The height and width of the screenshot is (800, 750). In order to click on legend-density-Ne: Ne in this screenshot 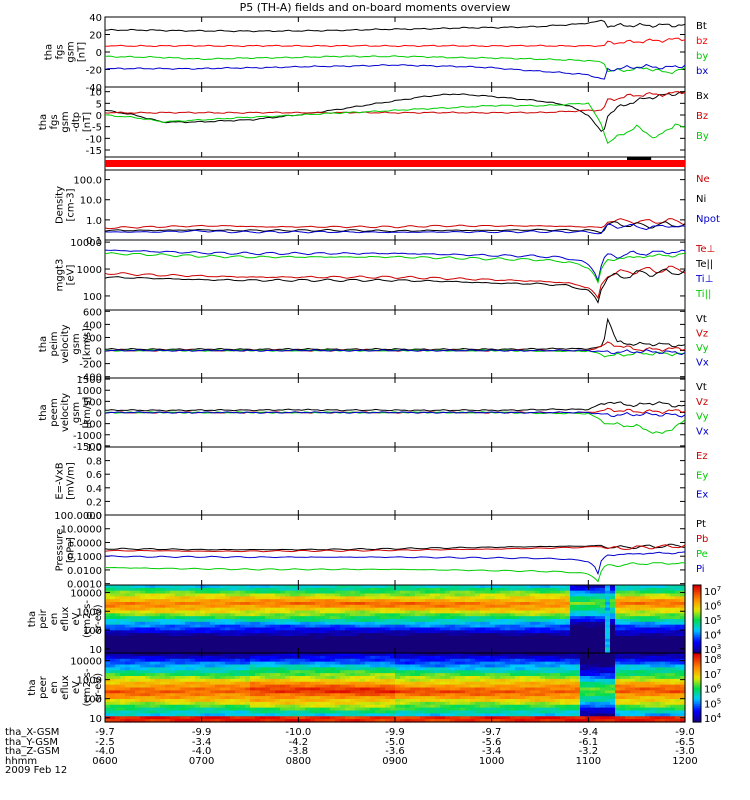, I will do `click(703, 179)`.